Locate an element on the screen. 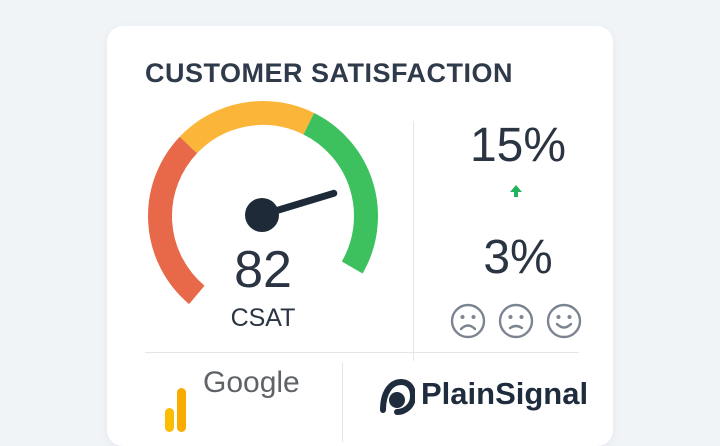  gauge-label: CSAT is located at coordinates (263, 318).